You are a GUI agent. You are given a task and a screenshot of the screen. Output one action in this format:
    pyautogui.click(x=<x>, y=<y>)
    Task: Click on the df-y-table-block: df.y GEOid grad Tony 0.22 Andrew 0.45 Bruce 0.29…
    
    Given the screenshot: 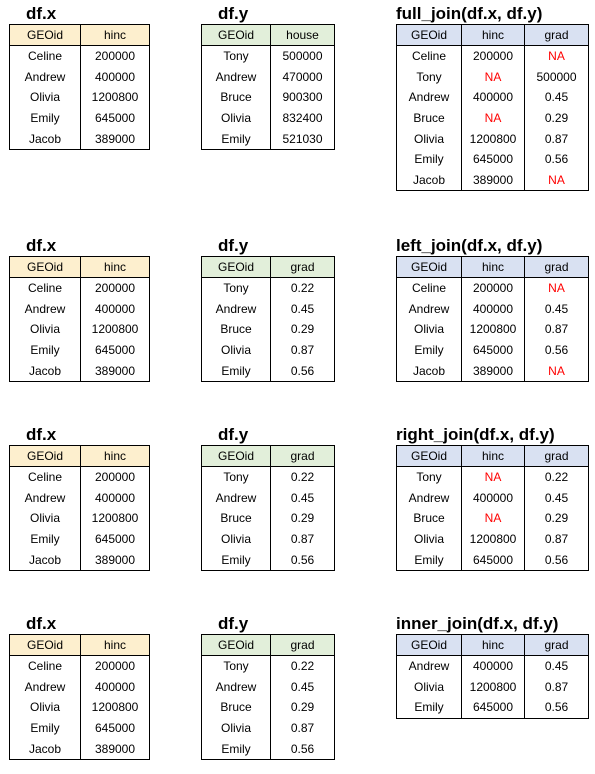 What is the action you would take?
    pyautogui.click(x=268, y=687)
    